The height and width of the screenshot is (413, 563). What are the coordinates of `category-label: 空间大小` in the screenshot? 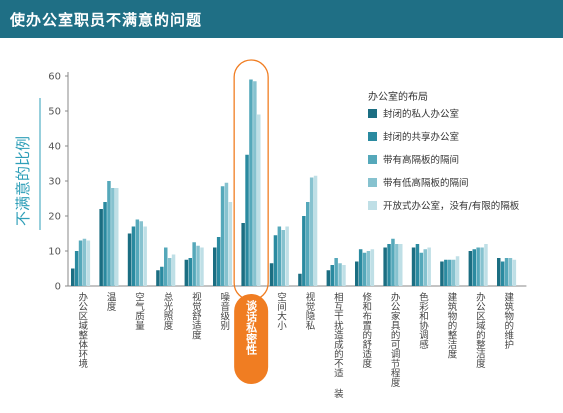 It's located at (281, 311).